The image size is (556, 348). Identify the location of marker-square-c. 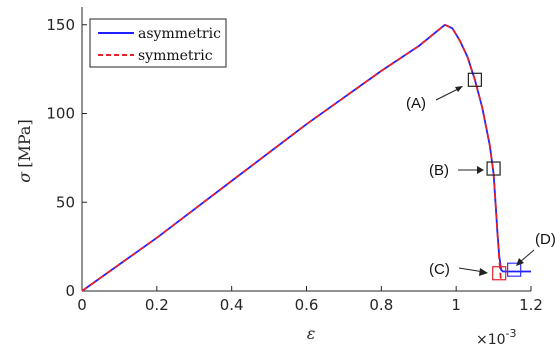
(499, 273).